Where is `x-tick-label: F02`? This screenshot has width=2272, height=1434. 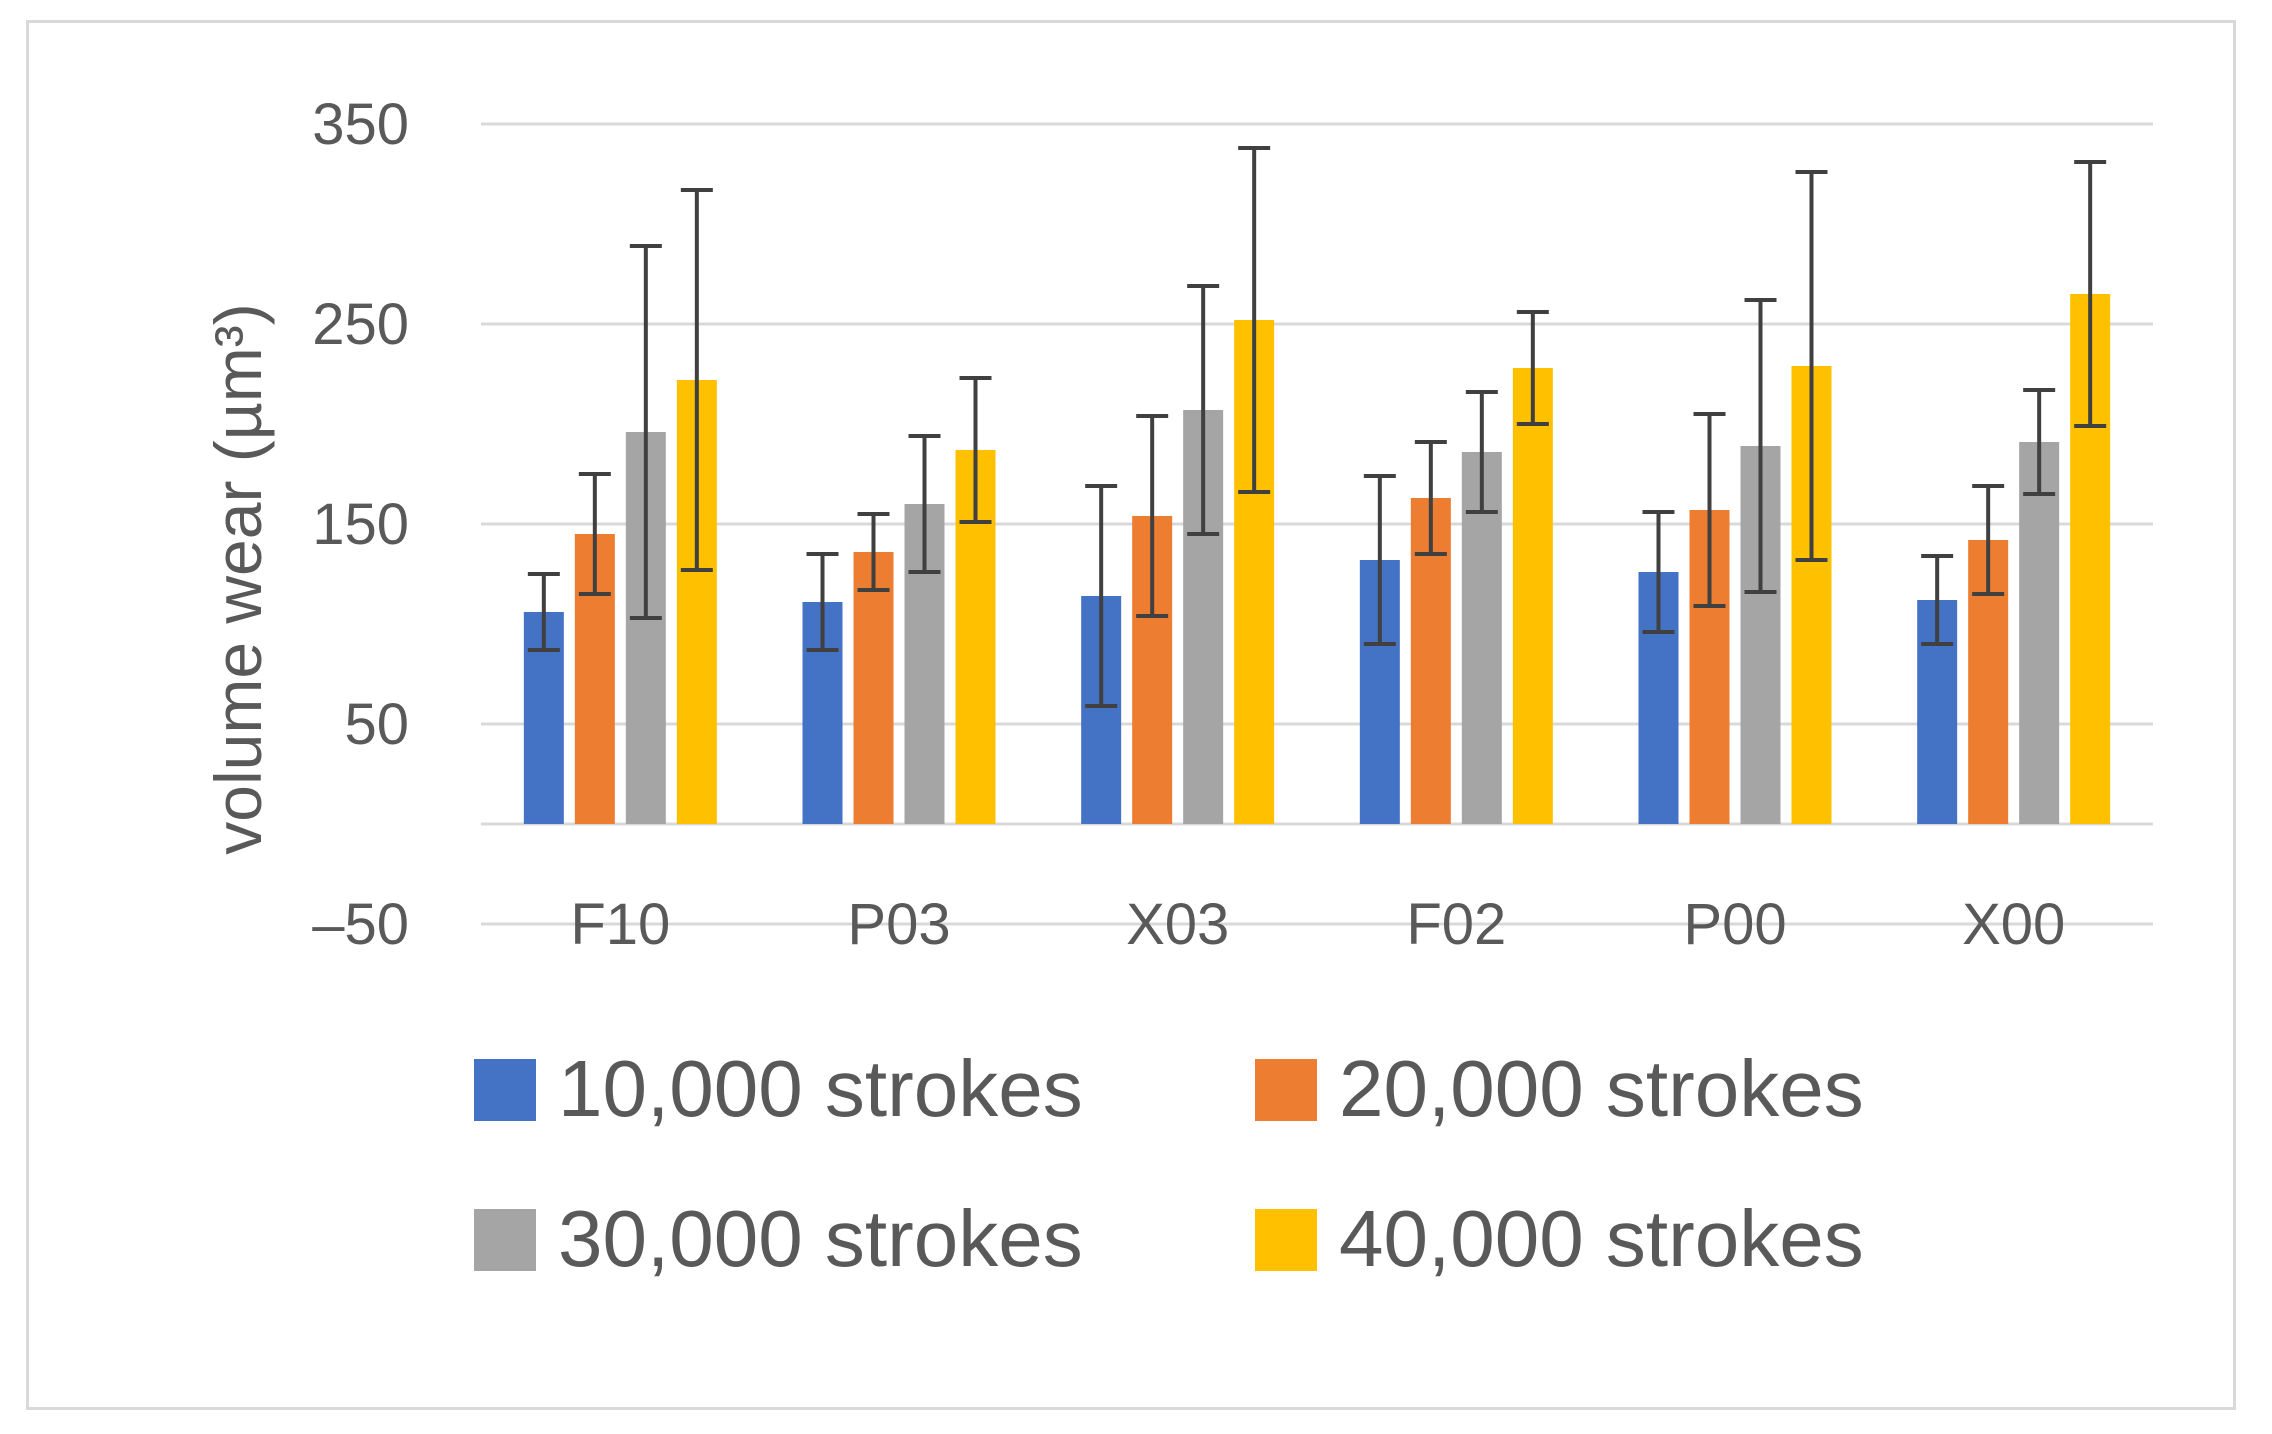
x-tick-label: F02 is located at coordinates (1456, 924).